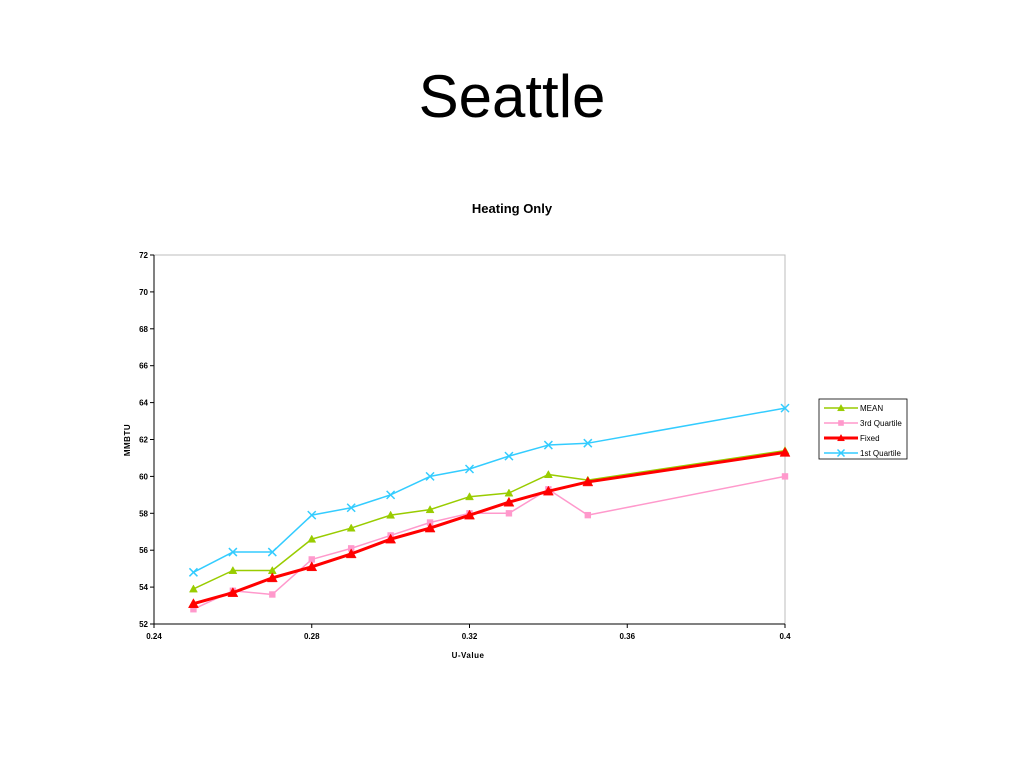 The image size is (1024, 768). I want to click on y-tick-label: 70, so click(143, 292).